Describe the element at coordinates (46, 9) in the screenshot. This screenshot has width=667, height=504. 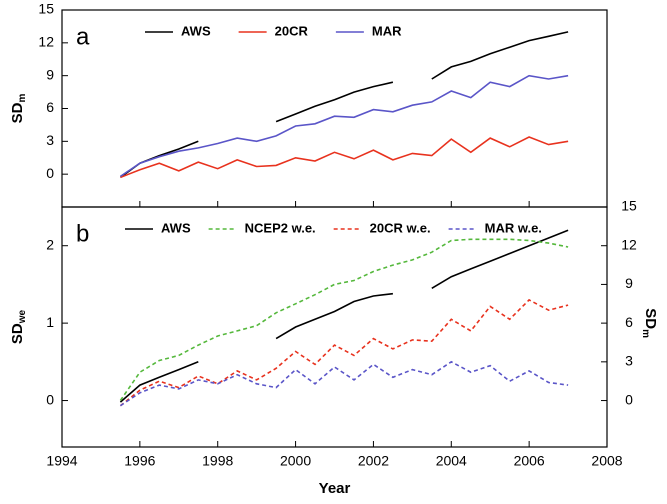
I see `y-tick-label: 15` at that location.